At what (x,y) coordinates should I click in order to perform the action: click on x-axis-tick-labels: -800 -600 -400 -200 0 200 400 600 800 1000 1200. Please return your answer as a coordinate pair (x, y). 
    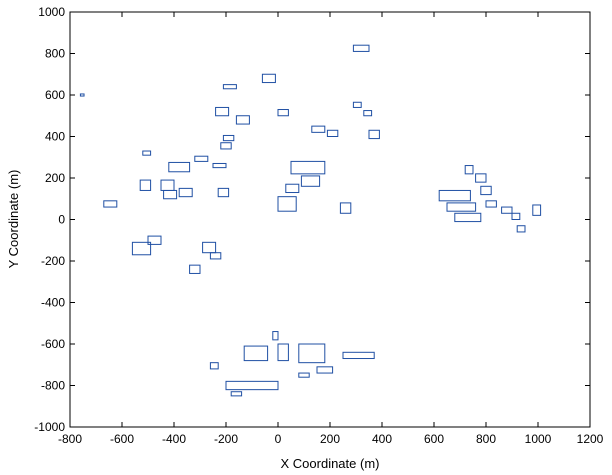
    Looking at the image, I should click on (331, 439).